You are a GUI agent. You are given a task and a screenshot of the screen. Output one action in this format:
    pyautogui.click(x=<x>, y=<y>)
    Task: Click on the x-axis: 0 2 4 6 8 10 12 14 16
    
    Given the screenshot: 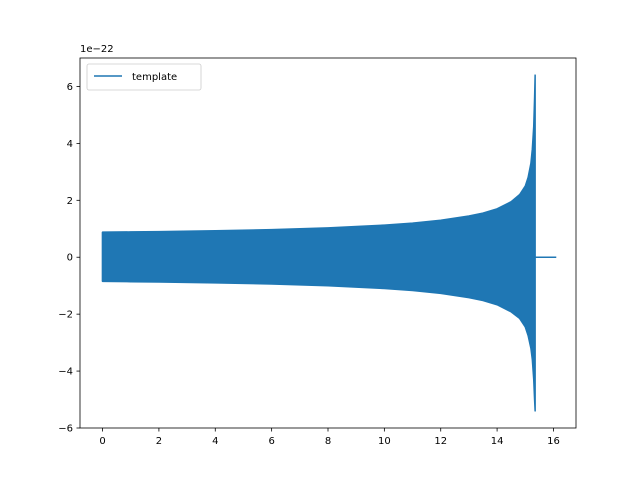 What is the action you would take?
    pyautogui.click(x=329, y=437)
    